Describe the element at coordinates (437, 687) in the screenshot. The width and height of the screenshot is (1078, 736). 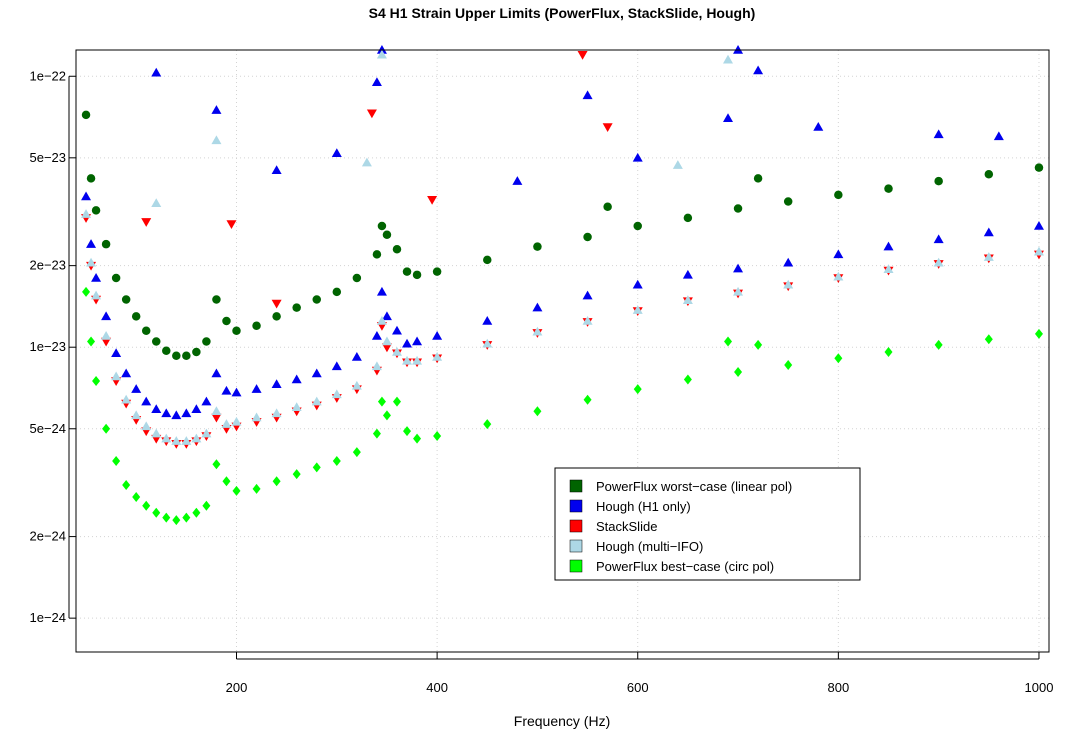
I see `x-tick-label: 400` at that location.